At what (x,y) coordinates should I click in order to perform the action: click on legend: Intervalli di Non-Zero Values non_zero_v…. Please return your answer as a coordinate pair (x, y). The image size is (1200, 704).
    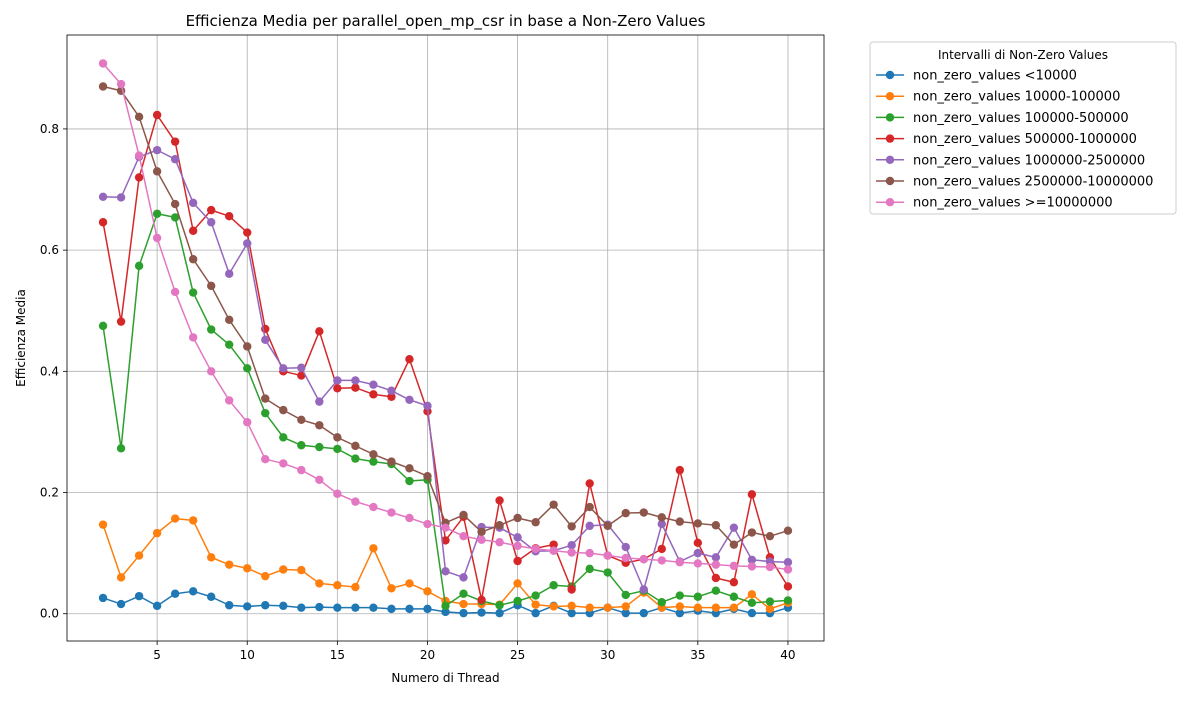
    Looking at the image, I should click on (1023, 128).